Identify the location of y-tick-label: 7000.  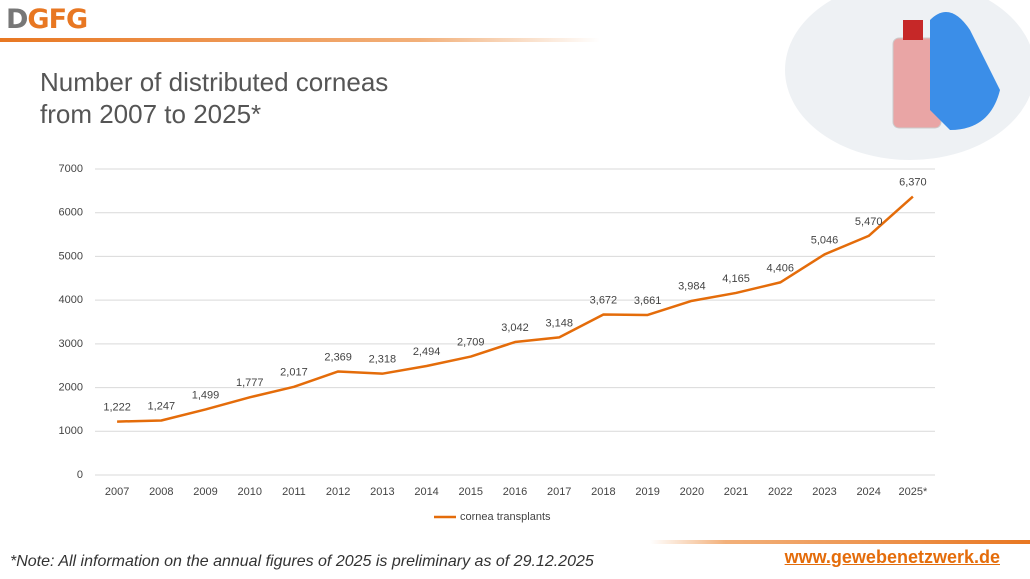
(71, 169).